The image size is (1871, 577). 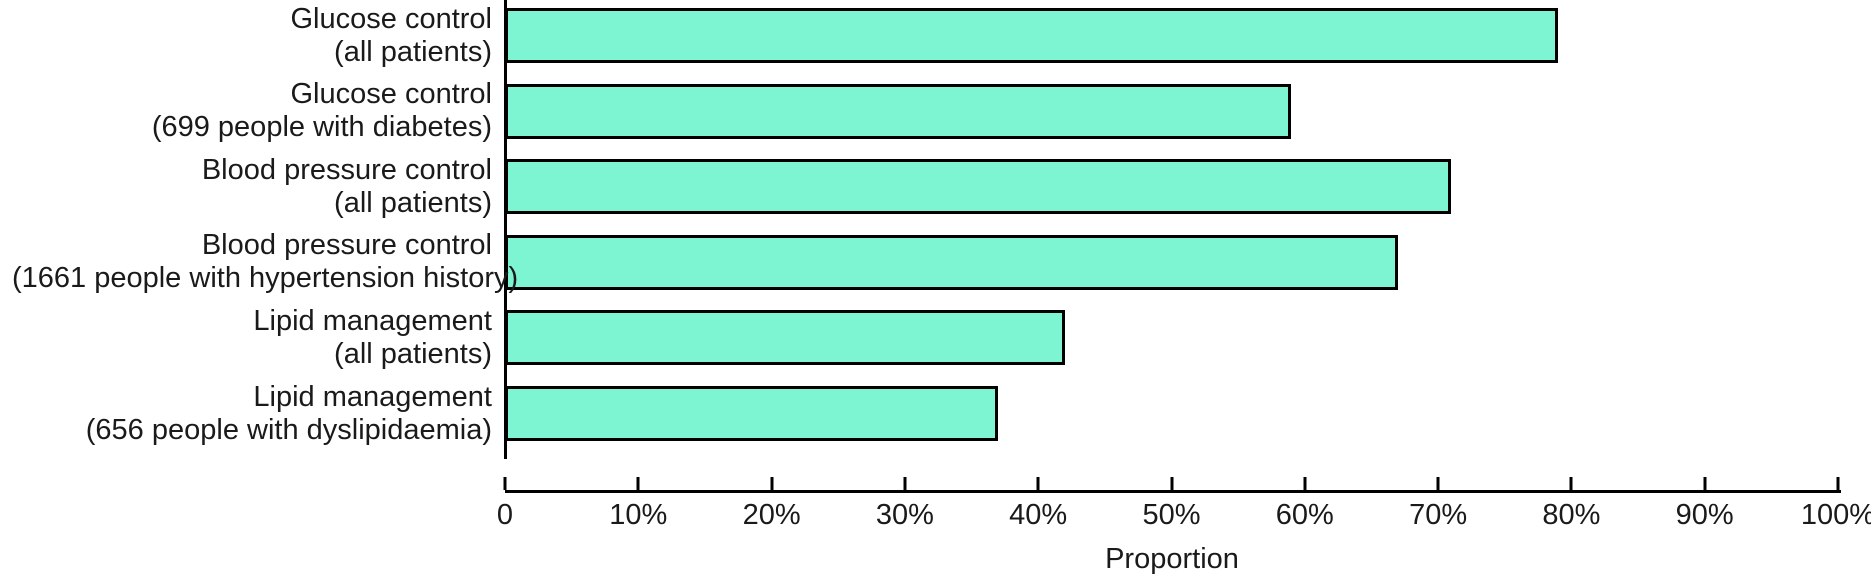 I want to click on category-label-line: (656 people with dyslipidaemia), so click(x=288, y=429).